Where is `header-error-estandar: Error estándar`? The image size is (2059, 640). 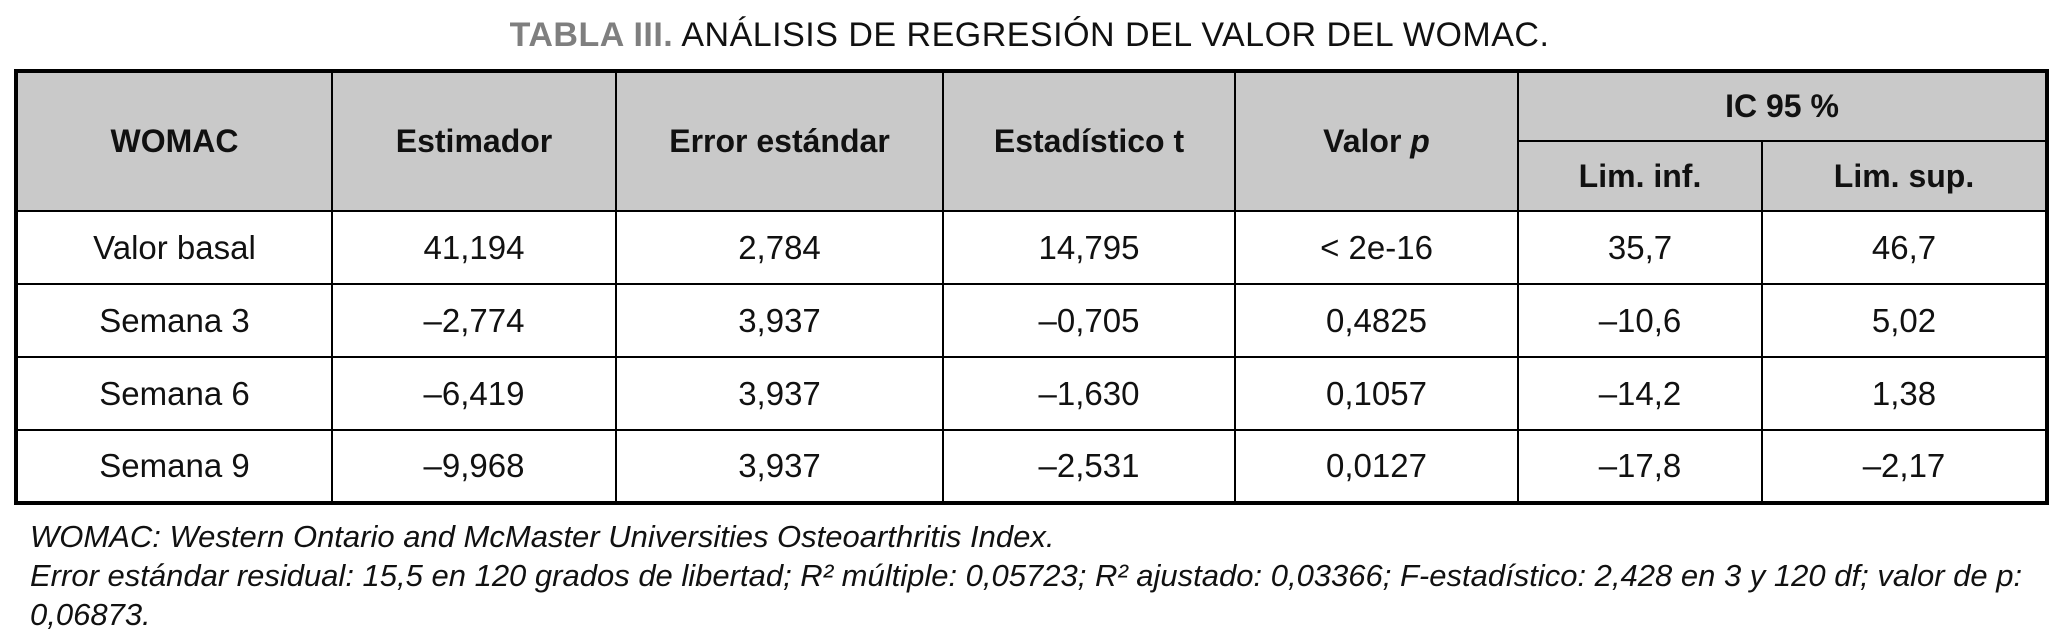 header-error-estandar: Error estándar is located at coordinates (779, 141).